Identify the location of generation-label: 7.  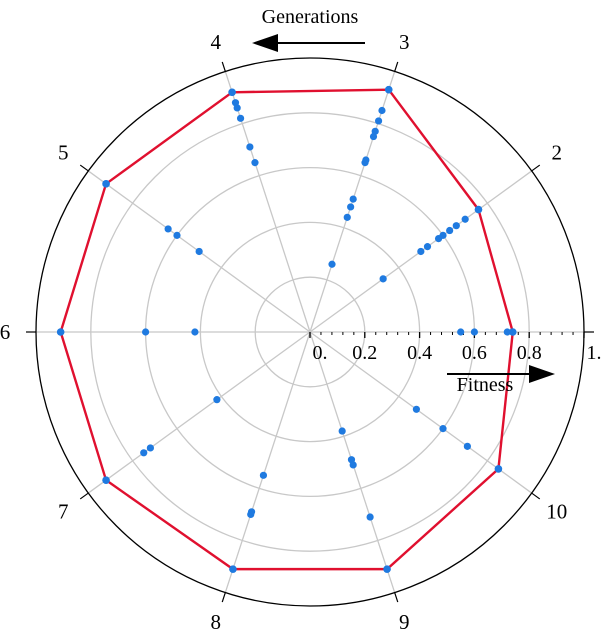
(63, 511).